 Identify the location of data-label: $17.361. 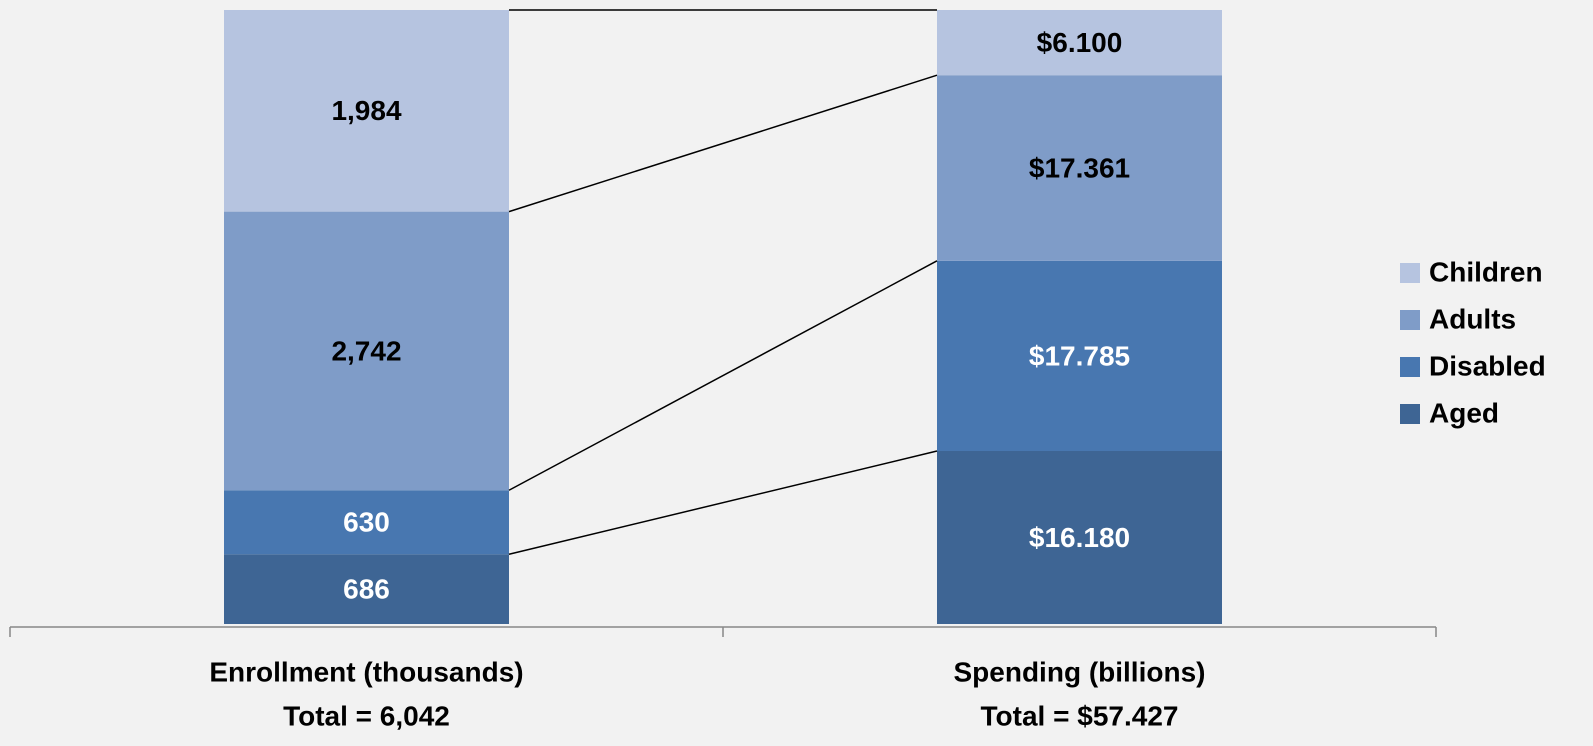
(1079, 167).